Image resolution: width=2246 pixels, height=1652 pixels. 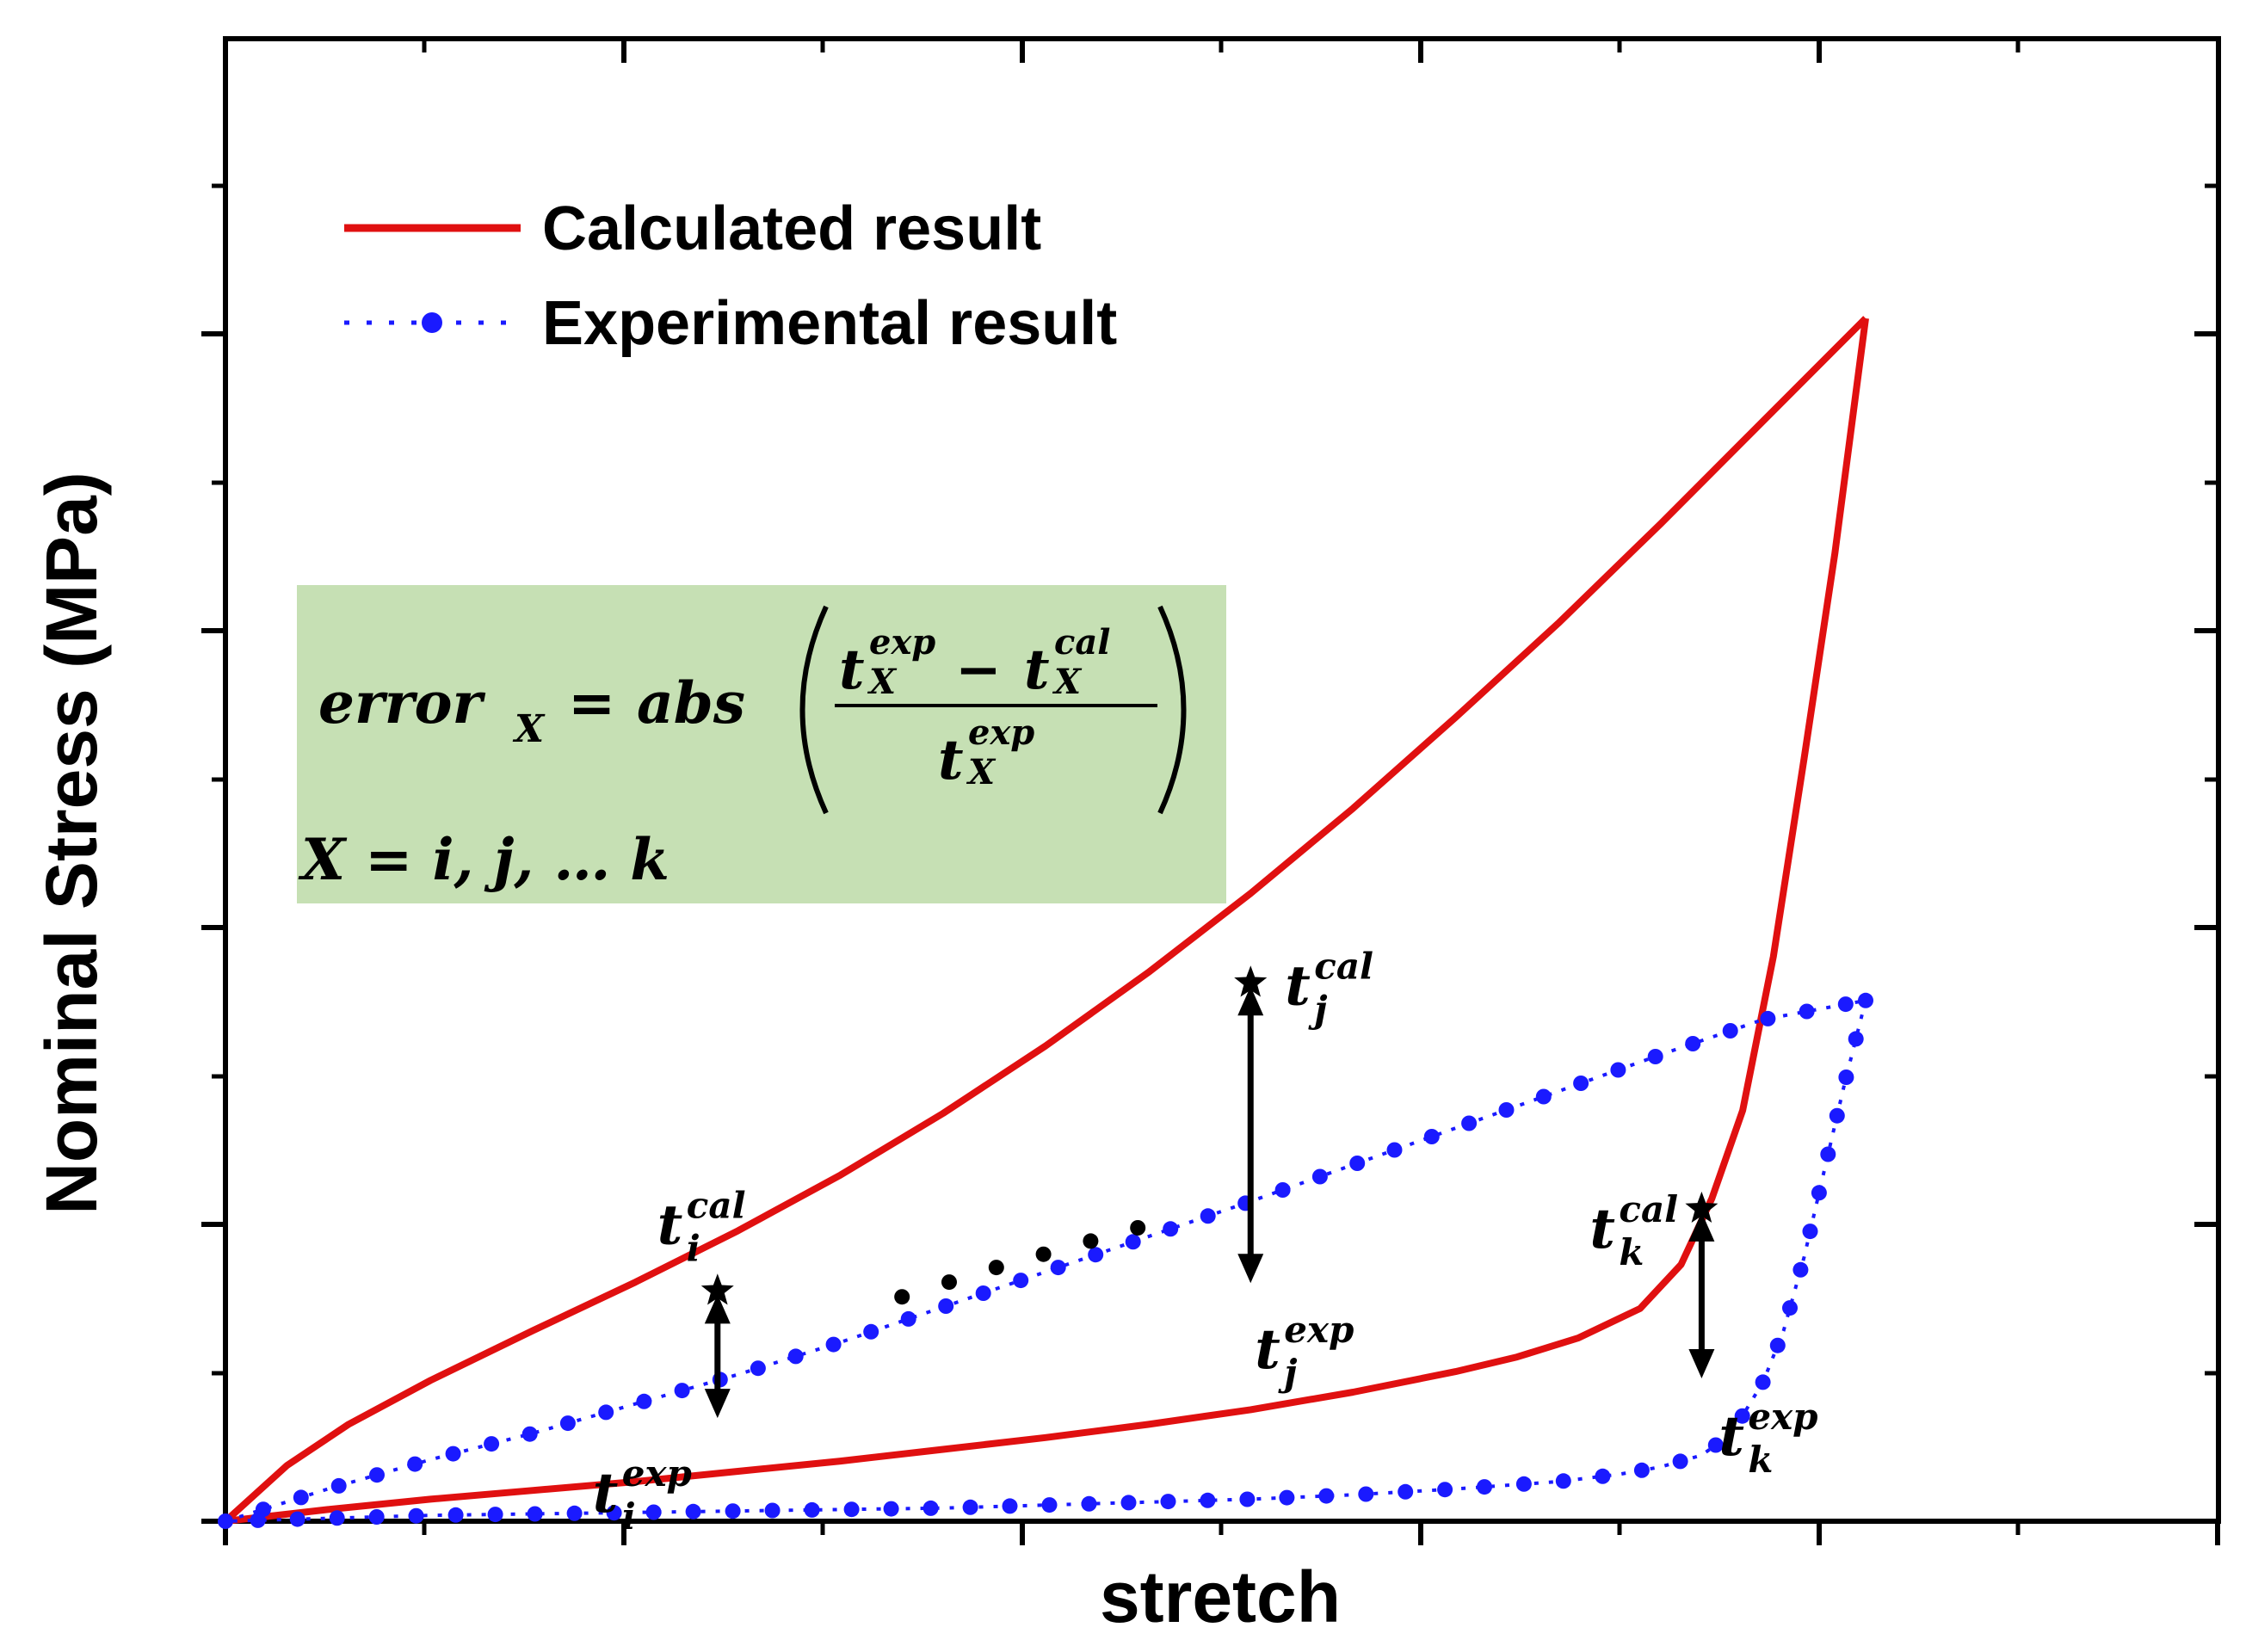 What do you see at coordinates (1251, 981) in the screenshot?
I see `annotation-star-j` at bounding box center [1251, 981].